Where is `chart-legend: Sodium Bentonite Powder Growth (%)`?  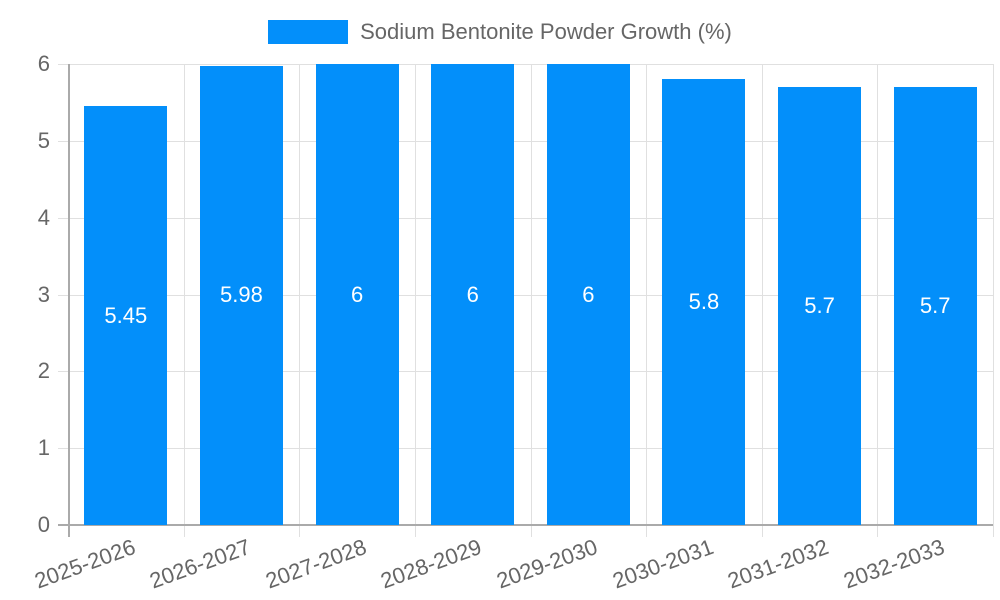
chart-legend: Sodium Bentonite Powder Growth (%) is located at coordinates (500, 32).